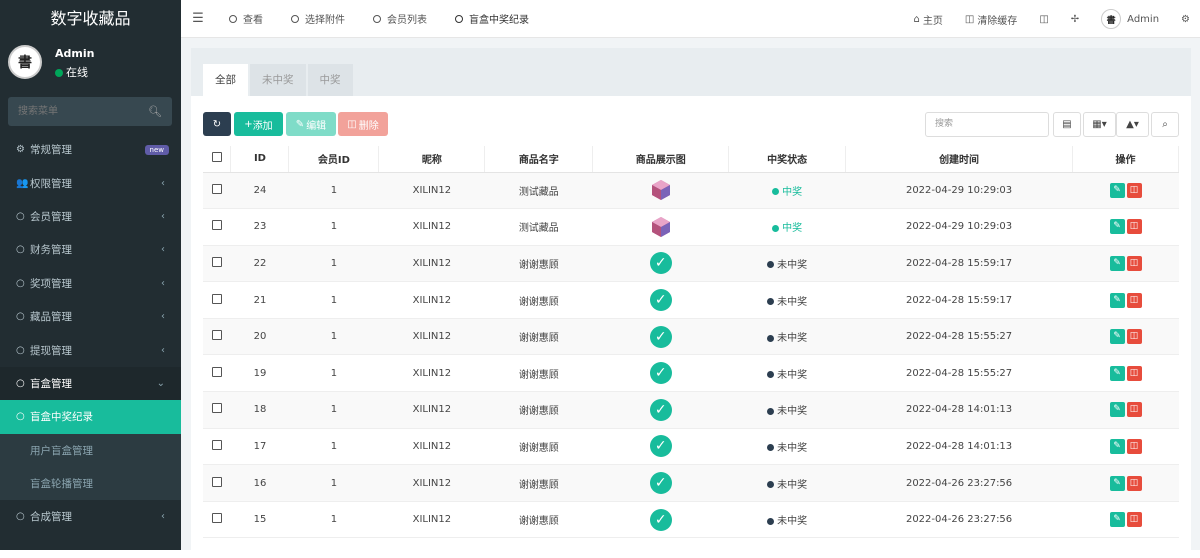 The height and width of the screenshot is (558, 1200). Describe the element at coordinates (217, 124) in the screenshot. I see `refresh-button: ↻` at that location.